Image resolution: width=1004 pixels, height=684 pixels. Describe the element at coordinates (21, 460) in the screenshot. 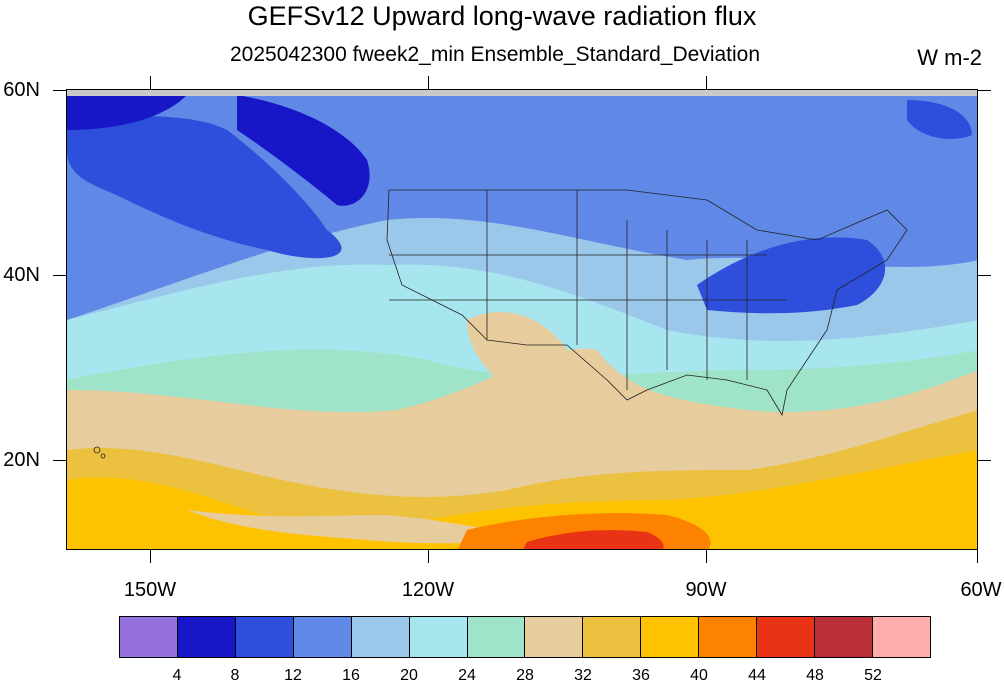

I see `lat-label-20n: 20N` at that location.